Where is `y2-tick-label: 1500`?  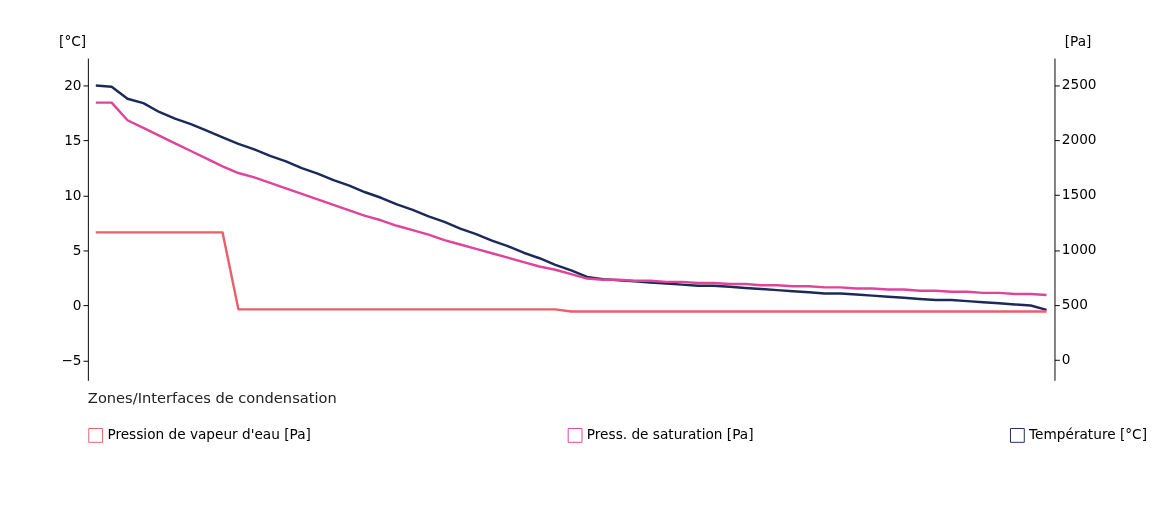 y2-tick-label: 1500 is located at coordinates (1079, 194).